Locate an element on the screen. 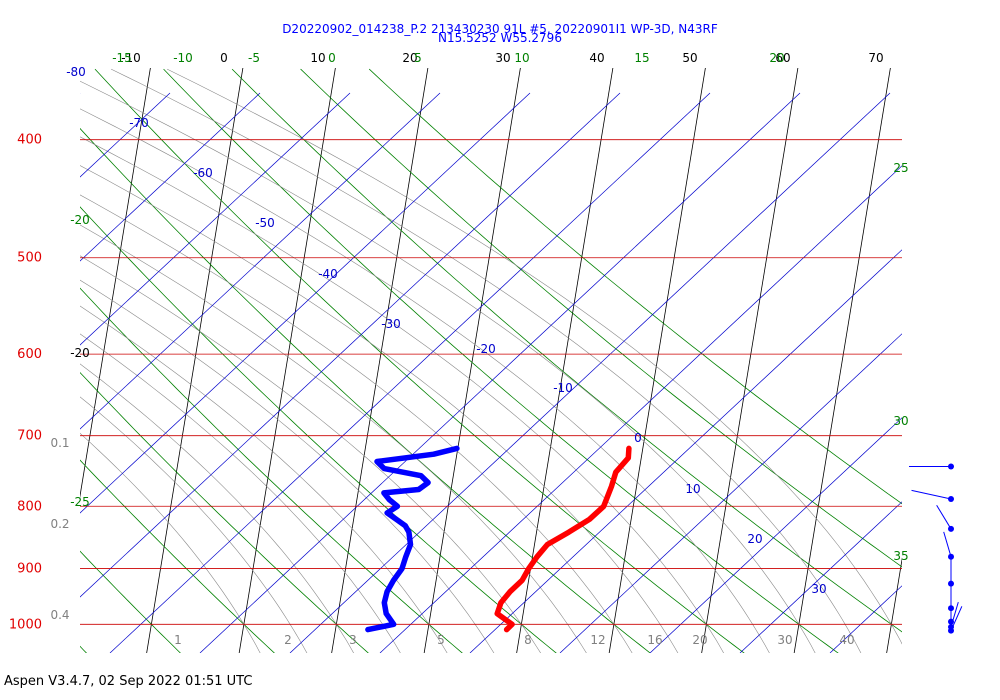 This screenshot has height=700, width=1000. theta-e-label: -50 is located at coordinates (265, 223).